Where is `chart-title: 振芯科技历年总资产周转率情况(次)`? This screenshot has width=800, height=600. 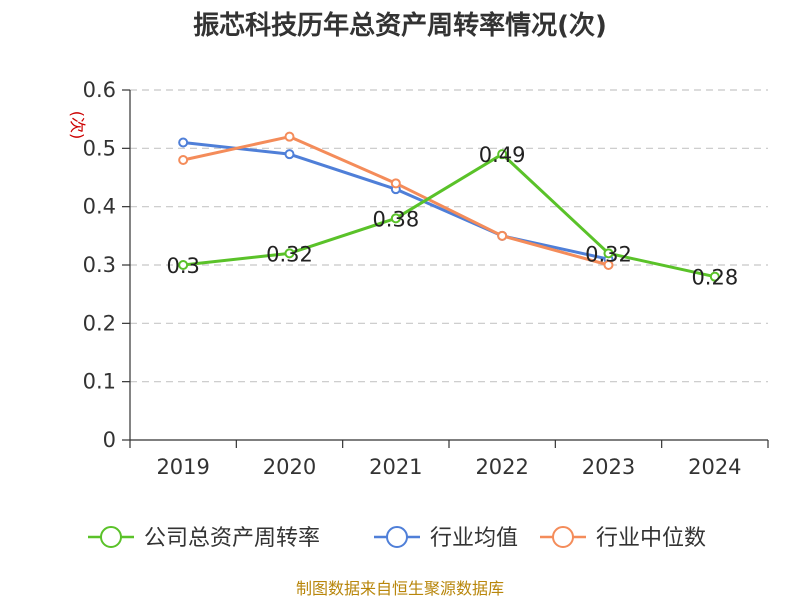
chart-title: 振芯科技历年总资产周转率情况(次) is located at coordinates (400, 25).